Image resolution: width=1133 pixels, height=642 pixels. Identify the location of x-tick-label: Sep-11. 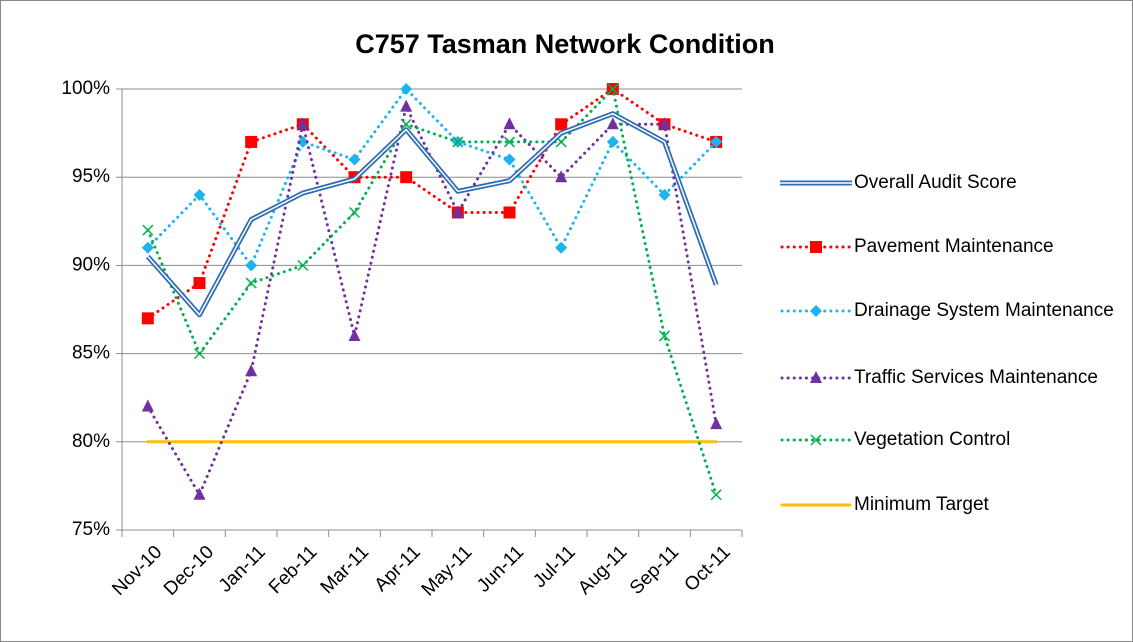
(654, 570).